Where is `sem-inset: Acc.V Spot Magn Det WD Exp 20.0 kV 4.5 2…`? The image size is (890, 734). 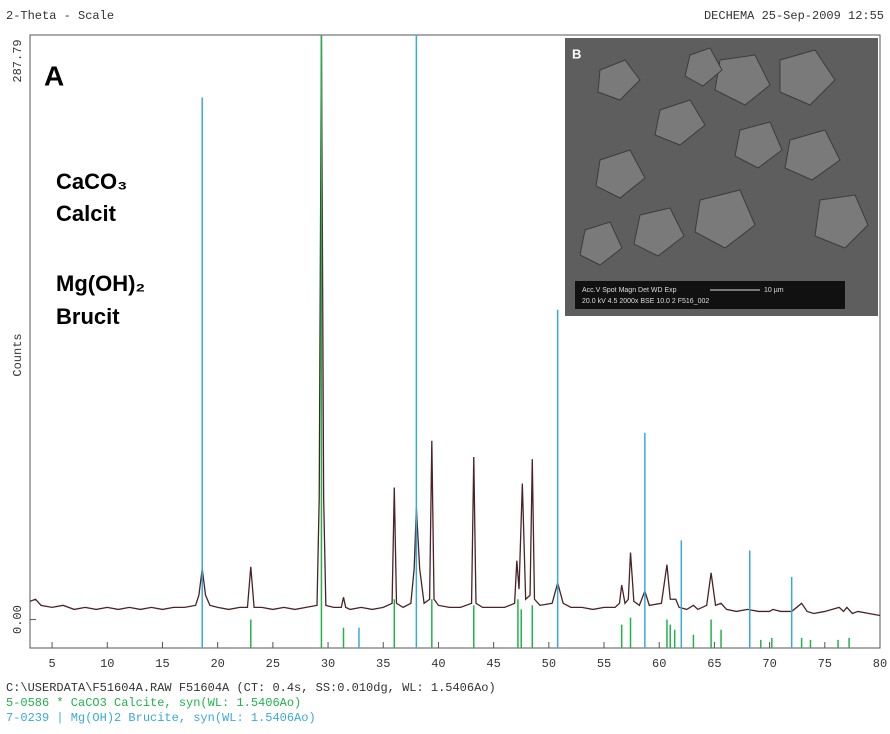 sem-inset: Acc.V Spot Magn Det WD Exp 20.0 kV 4.5 2… is located at coordinates (721, 177).